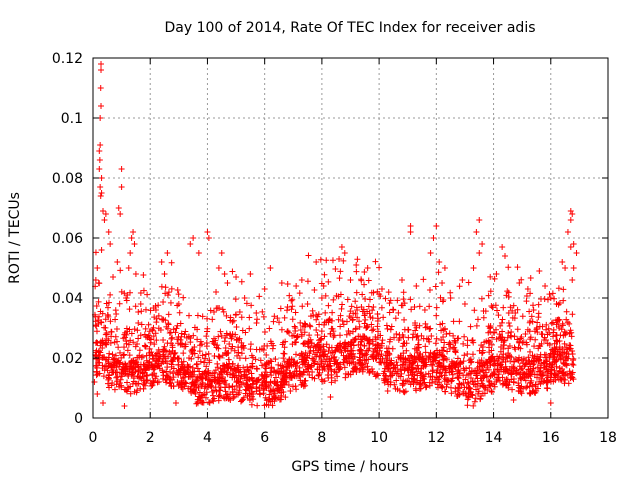  What do you see at coordinates (67, 239) in the screenshot?
I see `y-tick-label: 0.06` at bounding box center [67, 239].